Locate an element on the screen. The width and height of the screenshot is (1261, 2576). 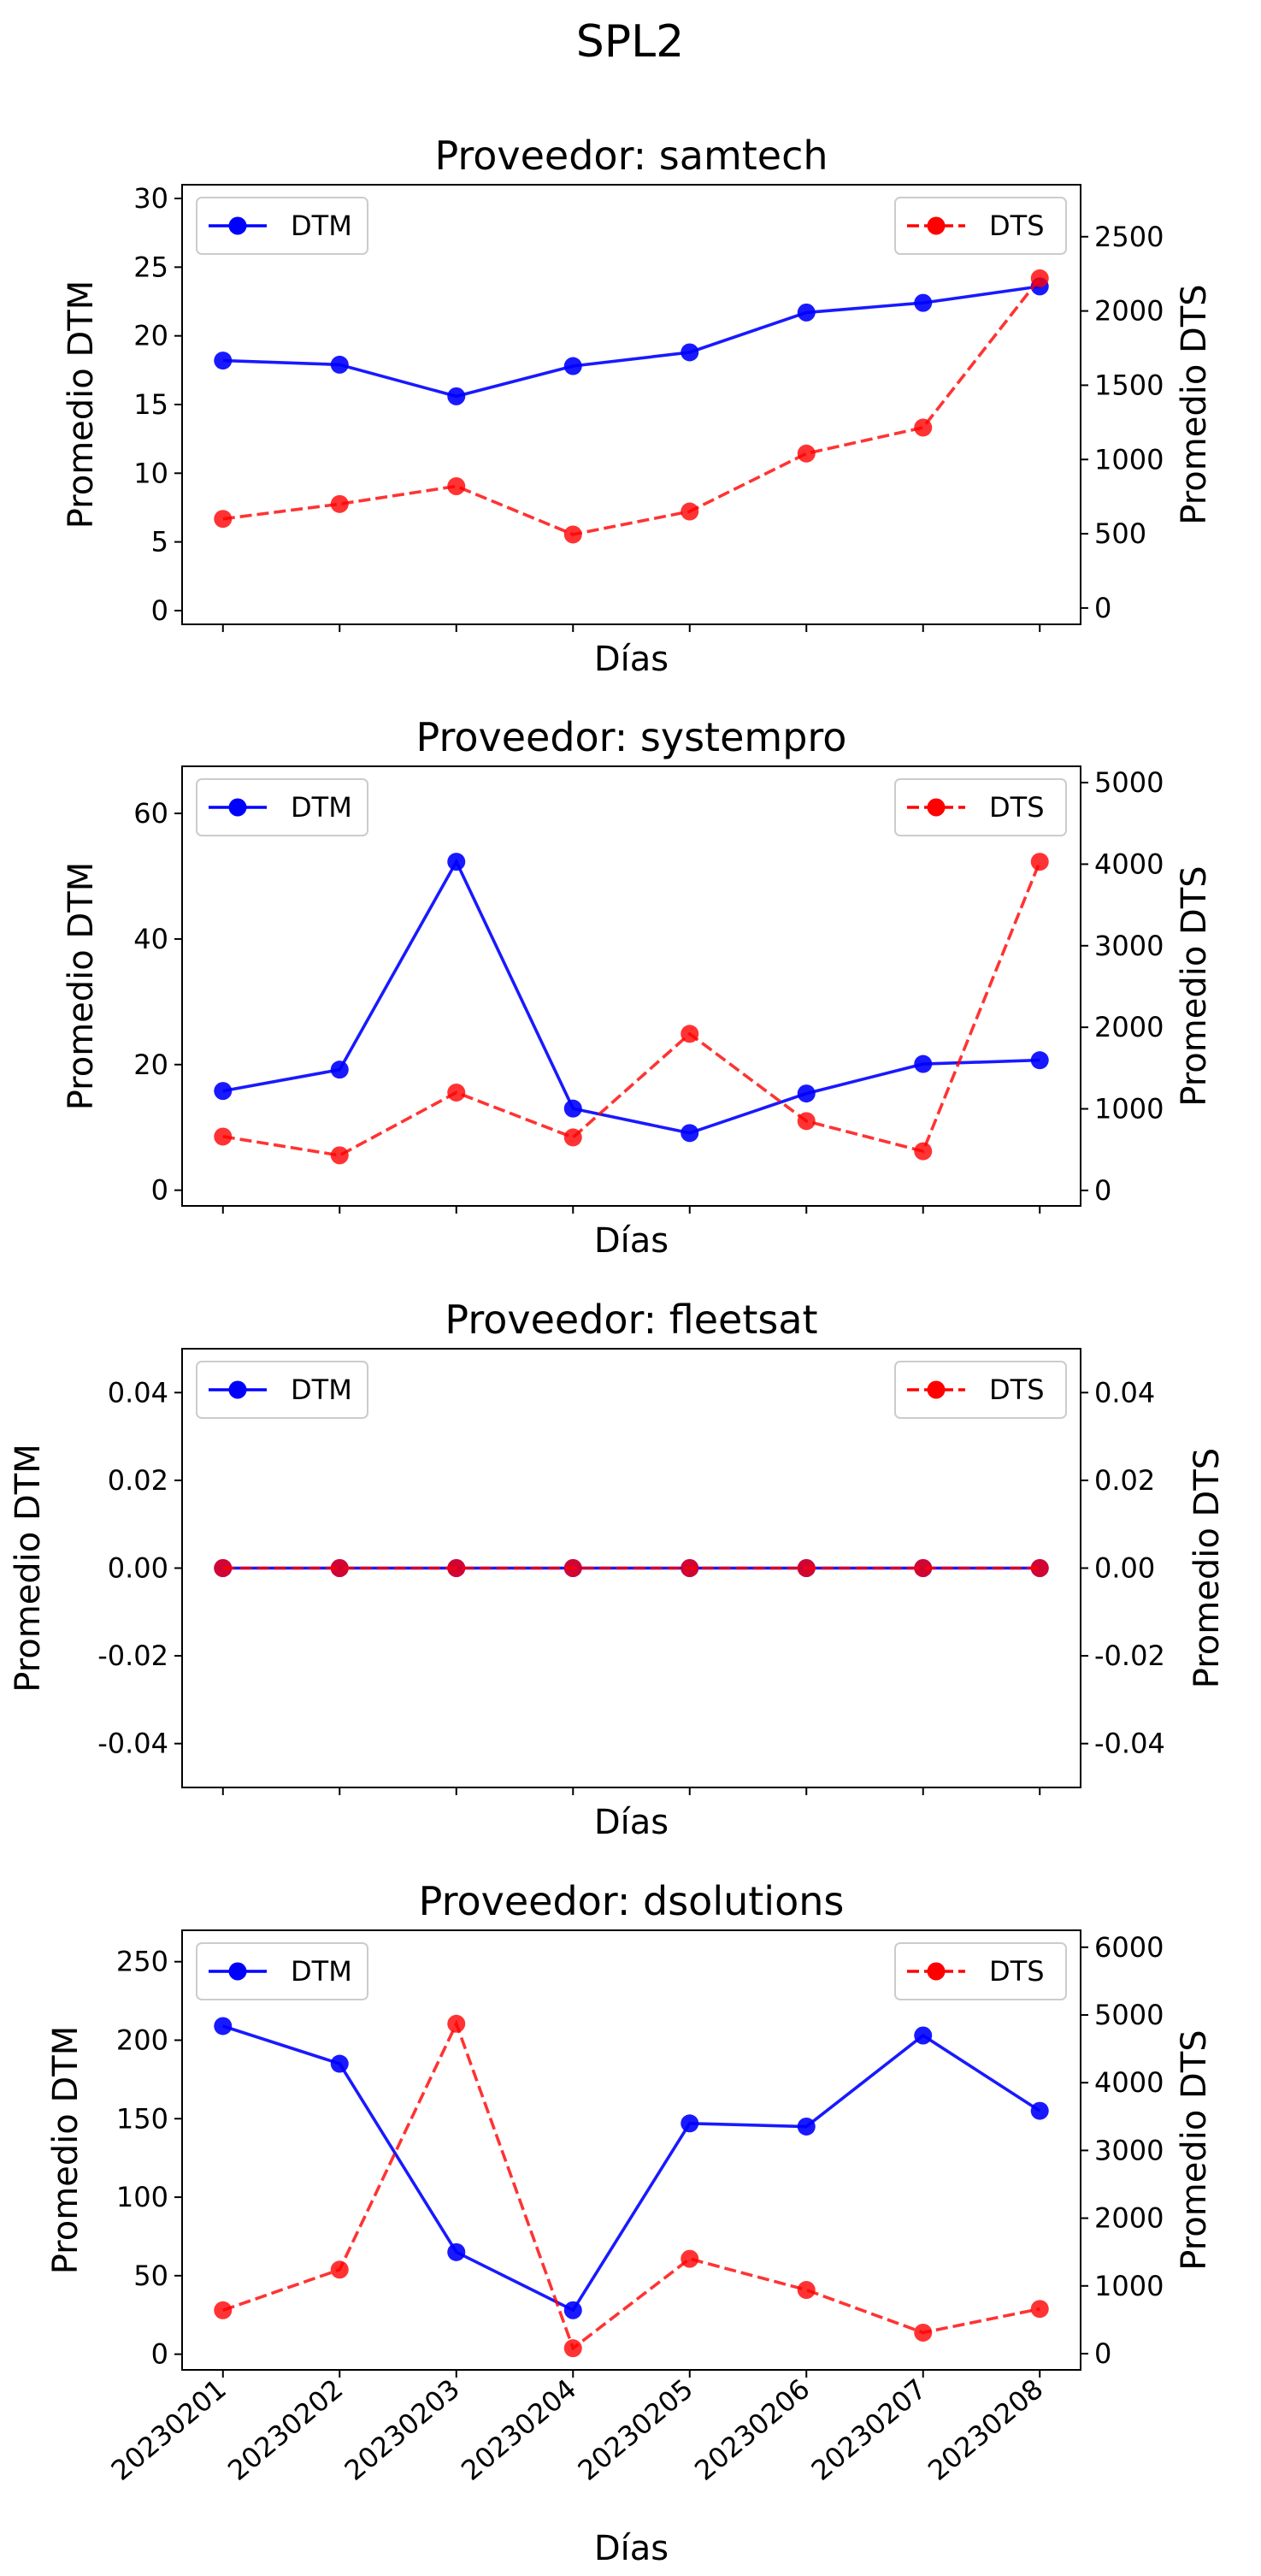
x-tick-label: 20230202 is located at coordinates (285, 2429).